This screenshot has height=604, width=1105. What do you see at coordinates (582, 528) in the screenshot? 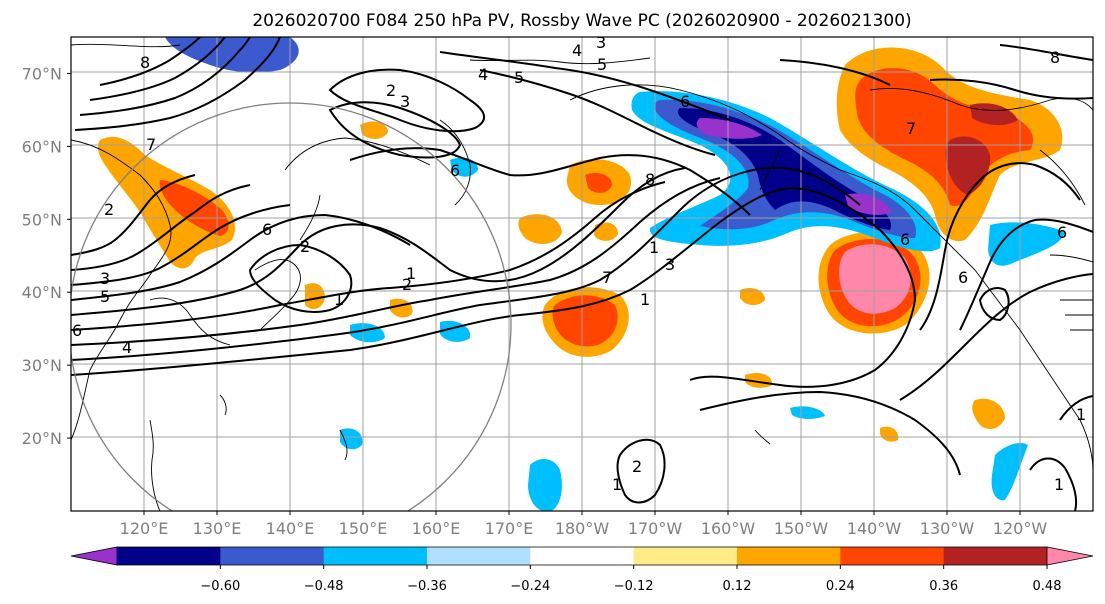
I see `x-tick-label: 180°W` at bounding box center [582, 528].